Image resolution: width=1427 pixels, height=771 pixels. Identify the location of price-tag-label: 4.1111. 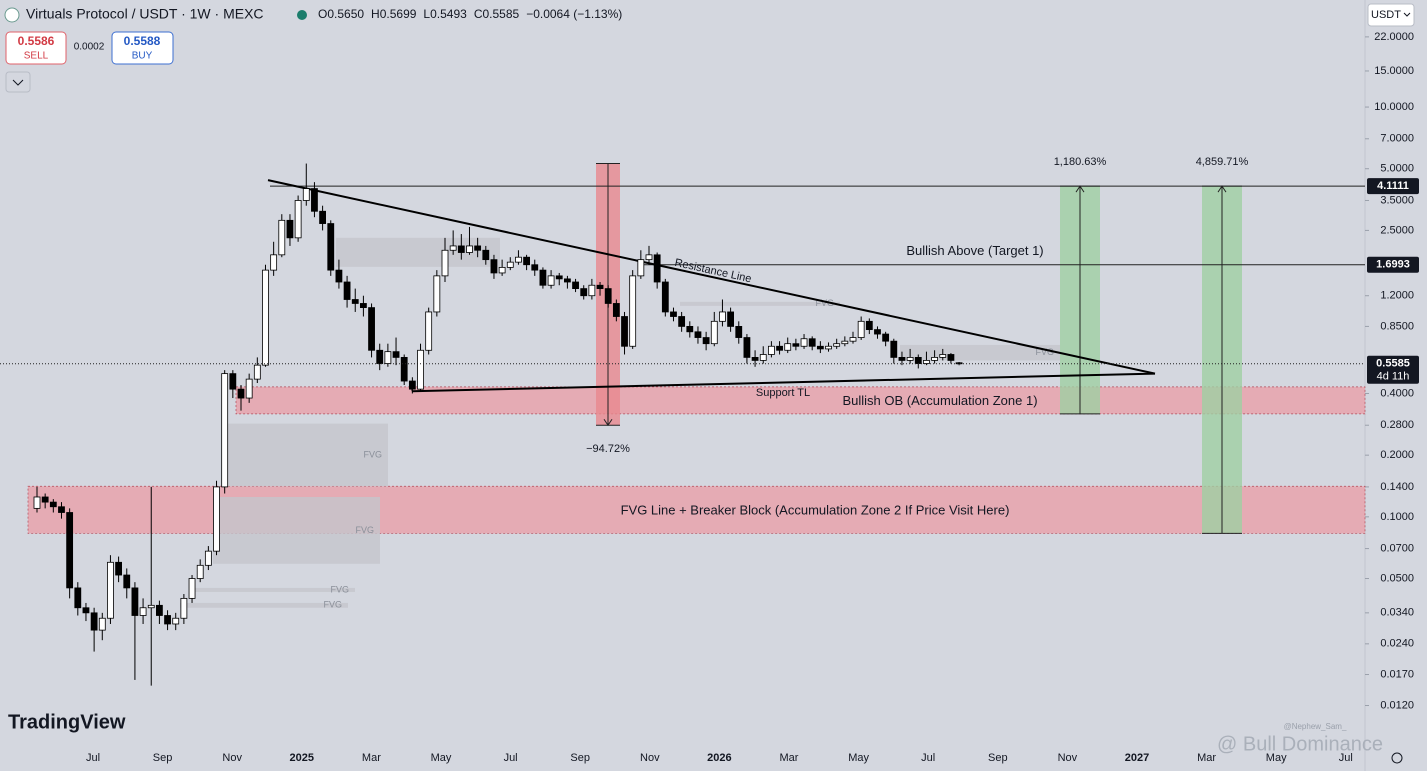
(1393, 186).